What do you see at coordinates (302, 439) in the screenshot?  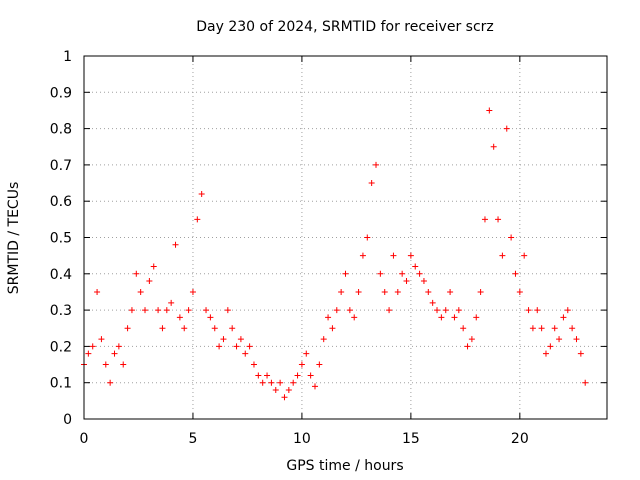 I see `x-tick-label: 10` at bounding box center [302, 439].